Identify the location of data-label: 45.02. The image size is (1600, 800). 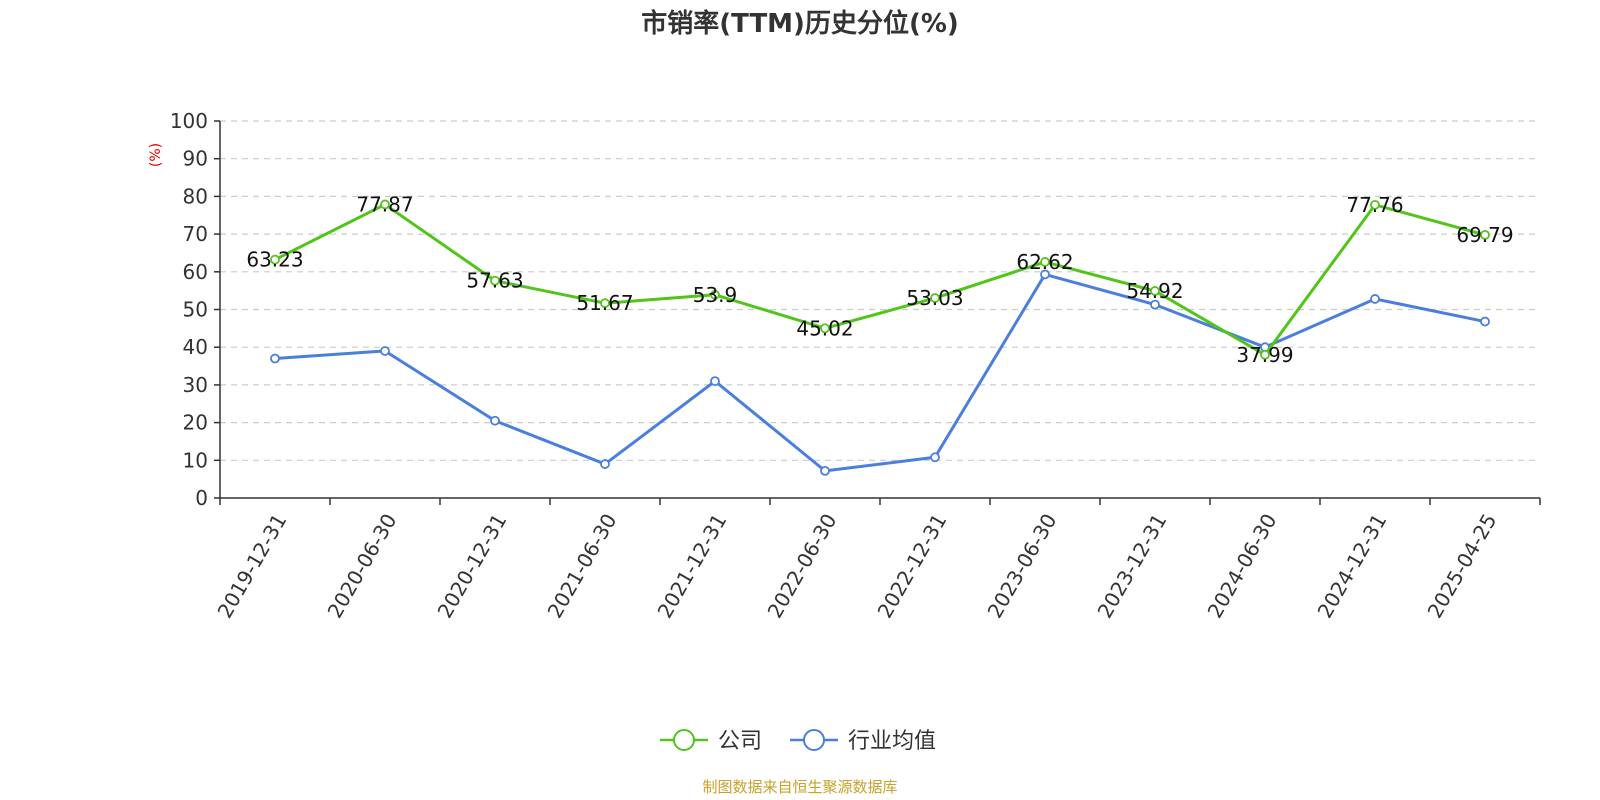
(824, 328).